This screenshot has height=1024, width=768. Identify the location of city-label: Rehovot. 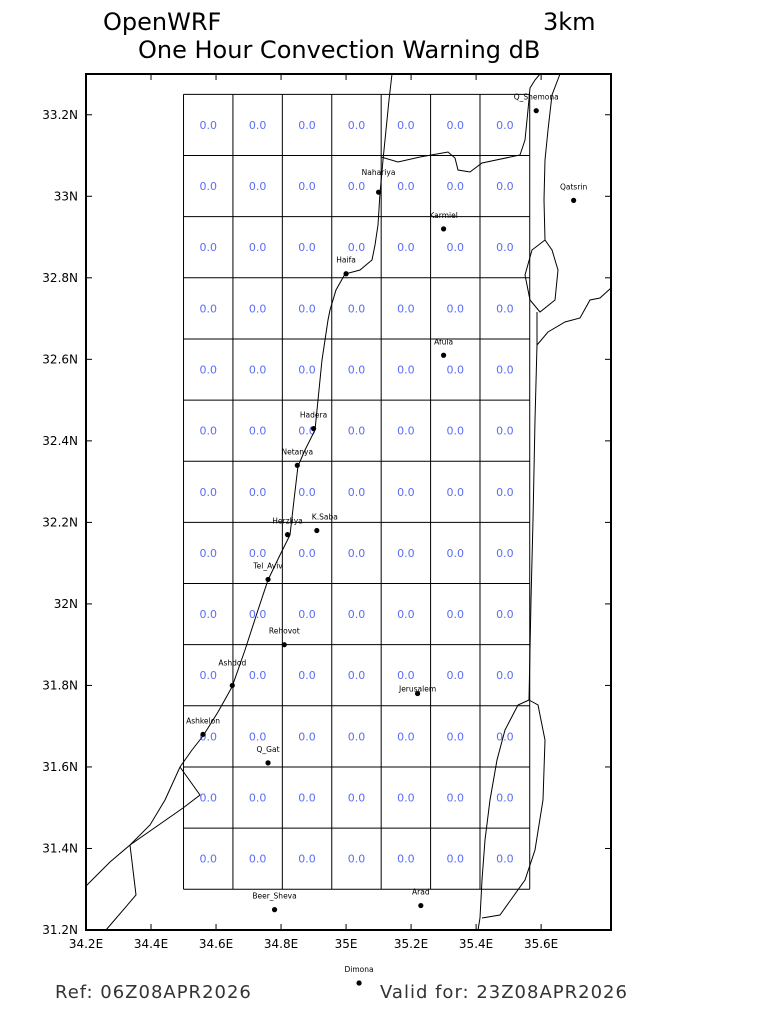
(284, 631).